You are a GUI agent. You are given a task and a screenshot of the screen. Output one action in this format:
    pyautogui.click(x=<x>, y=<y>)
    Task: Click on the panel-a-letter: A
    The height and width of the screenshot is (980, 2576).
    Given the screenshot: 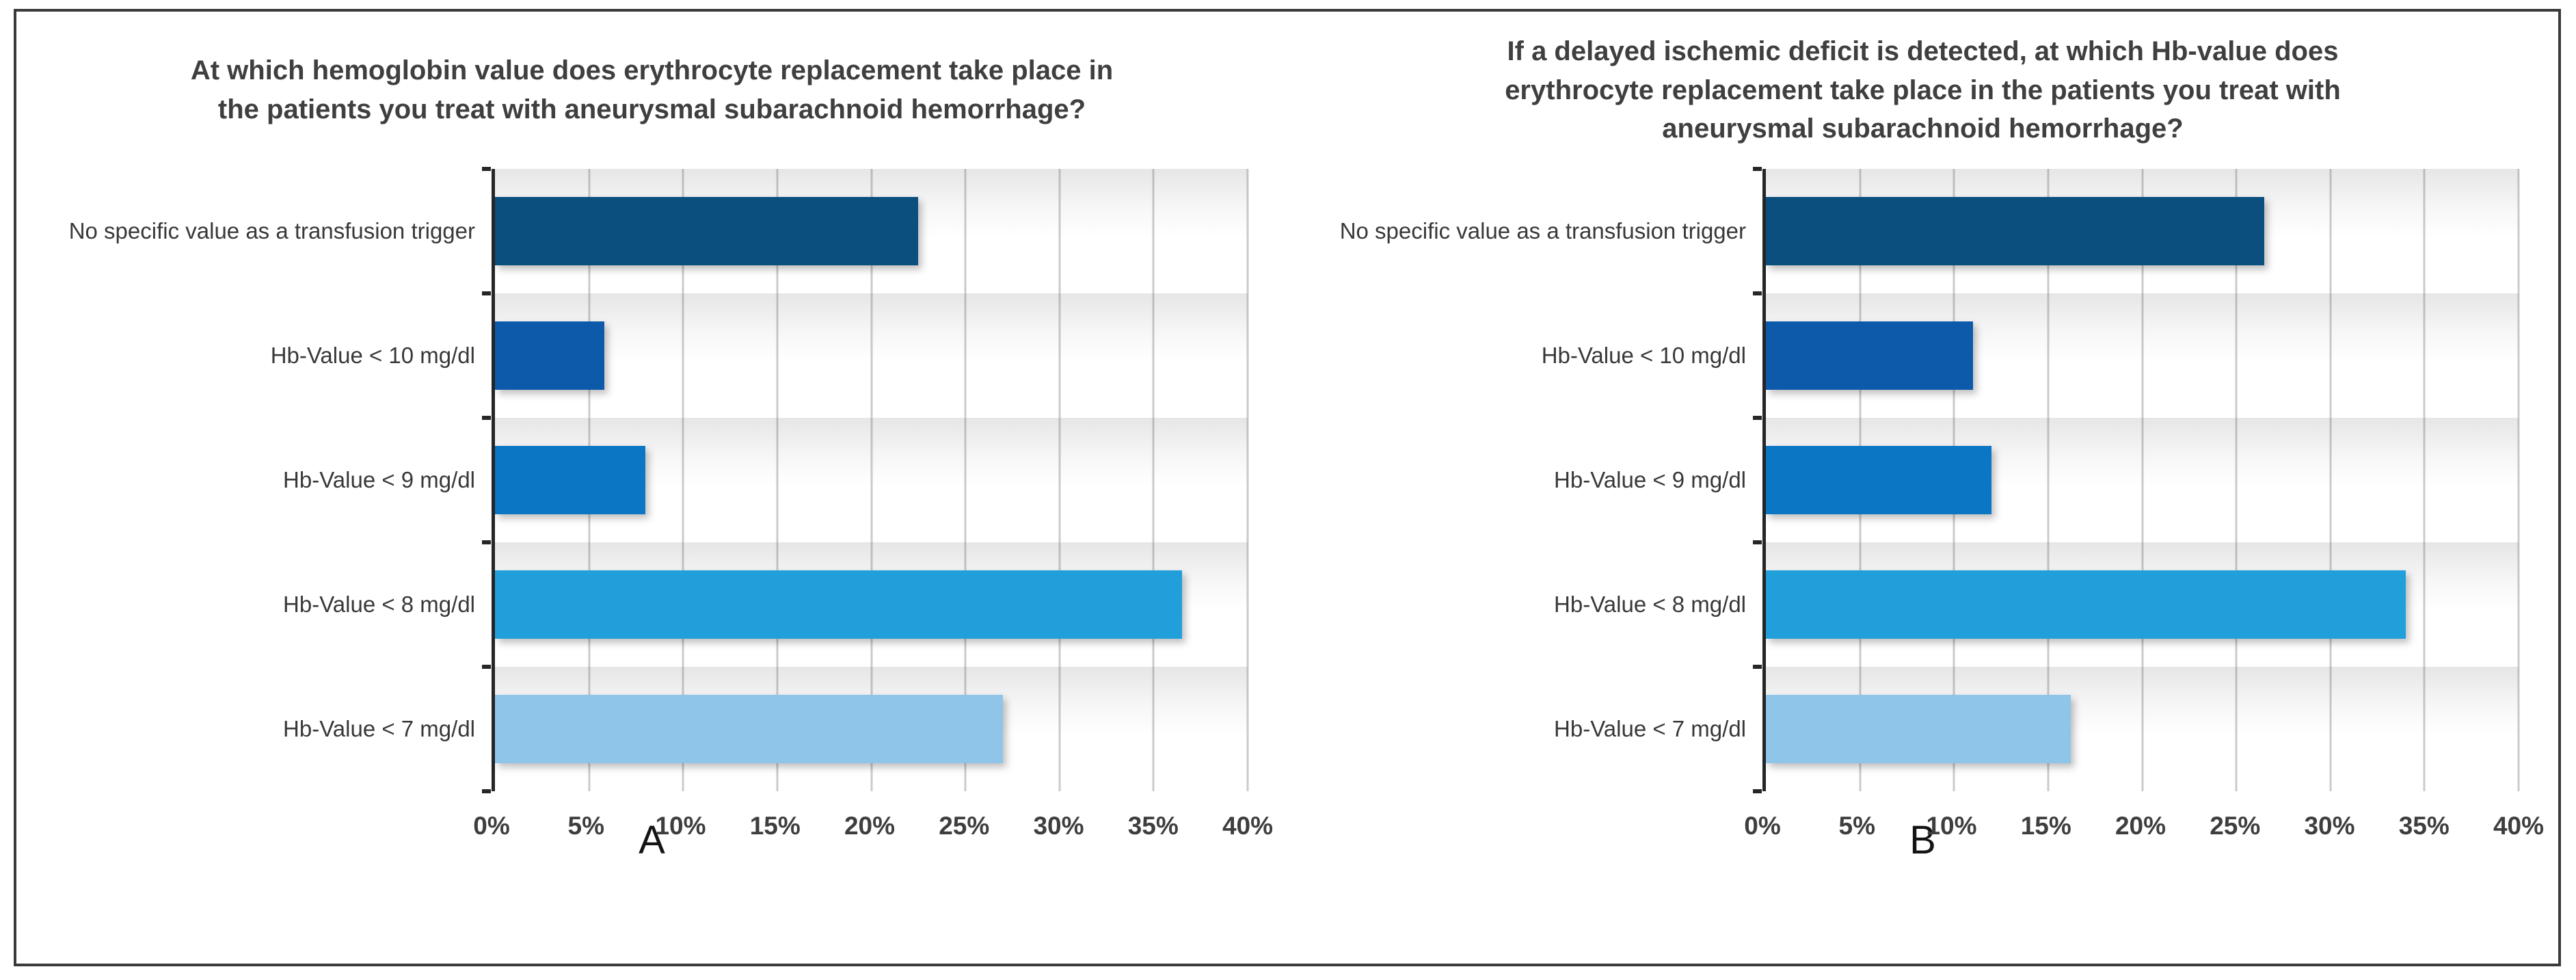 What is the action you would take?
    pyautogui.click(x=652, y=840)
    